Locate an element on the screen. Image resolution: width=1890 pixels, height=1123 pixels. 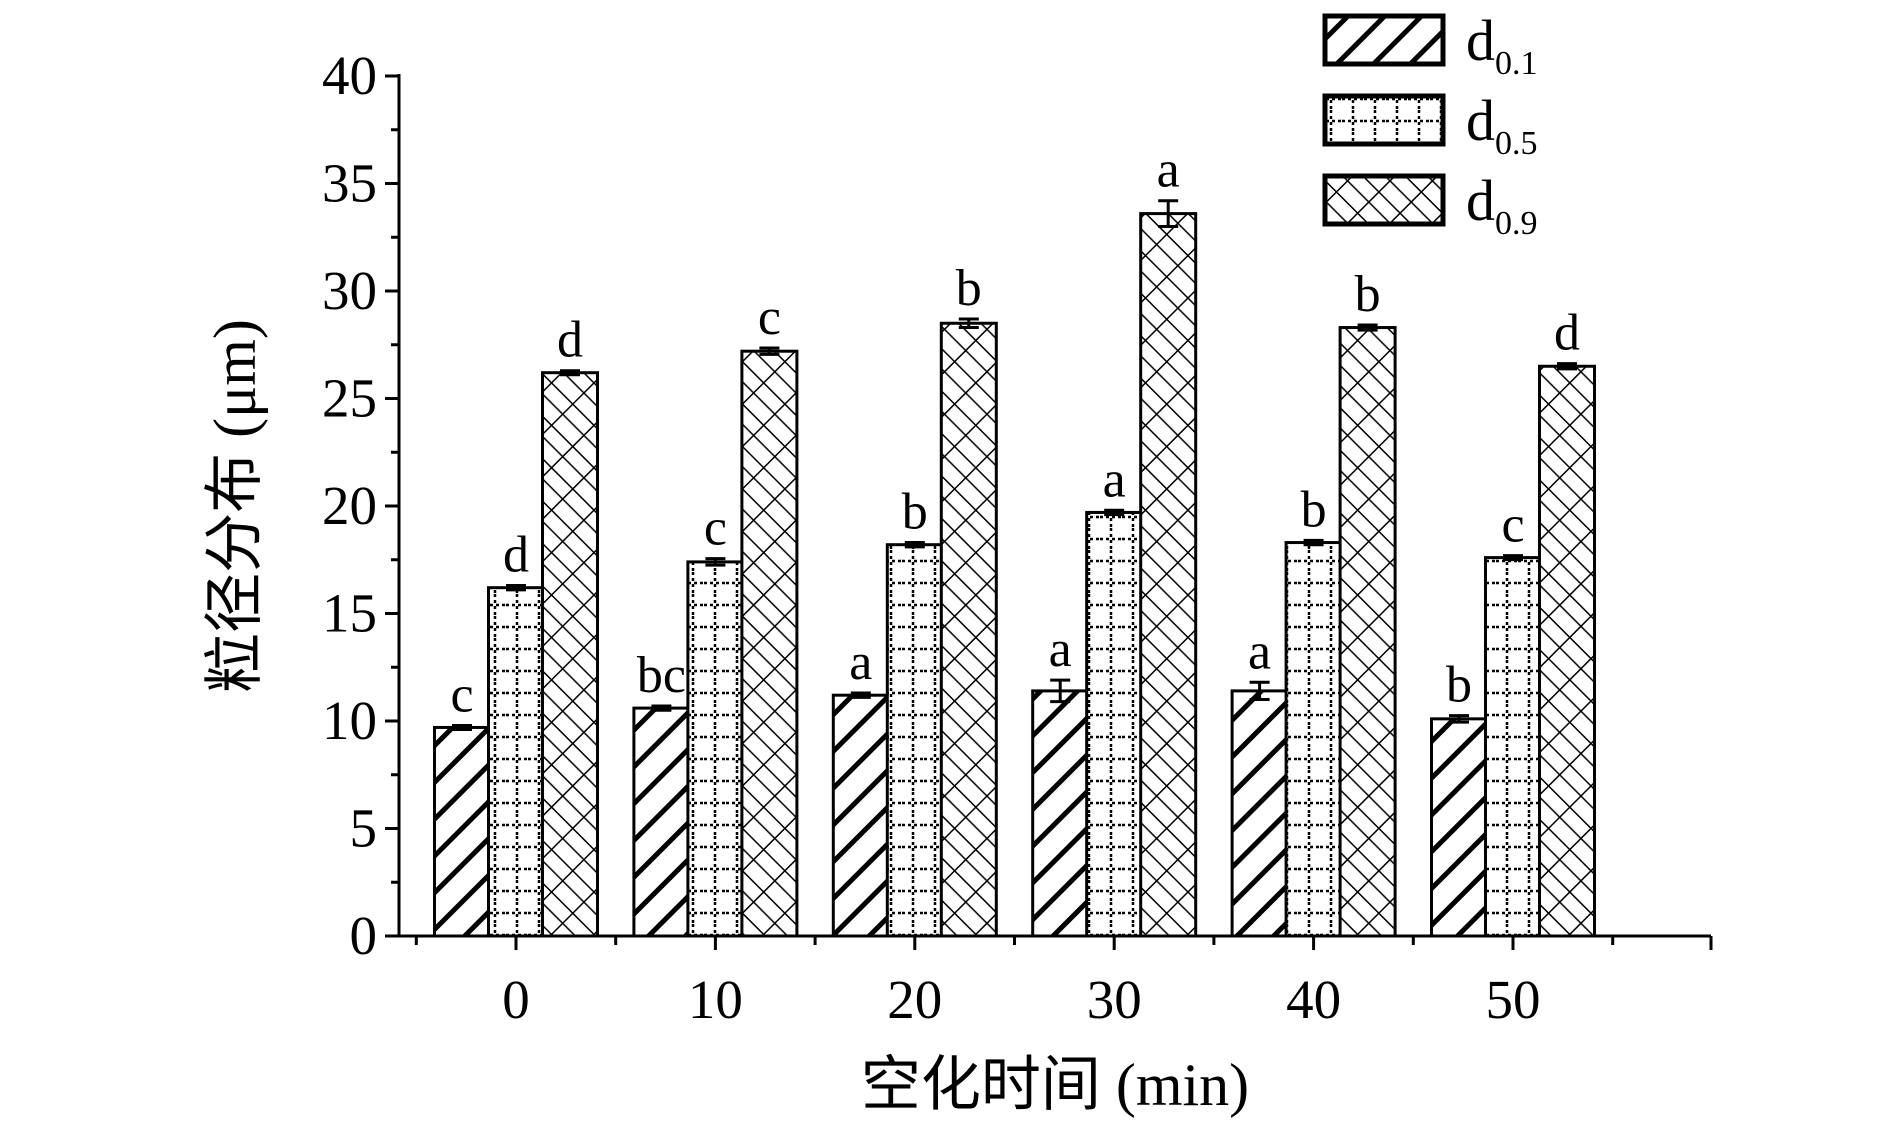
legend-label-subscript: 0.5 is located at coordinates (1516, 143).